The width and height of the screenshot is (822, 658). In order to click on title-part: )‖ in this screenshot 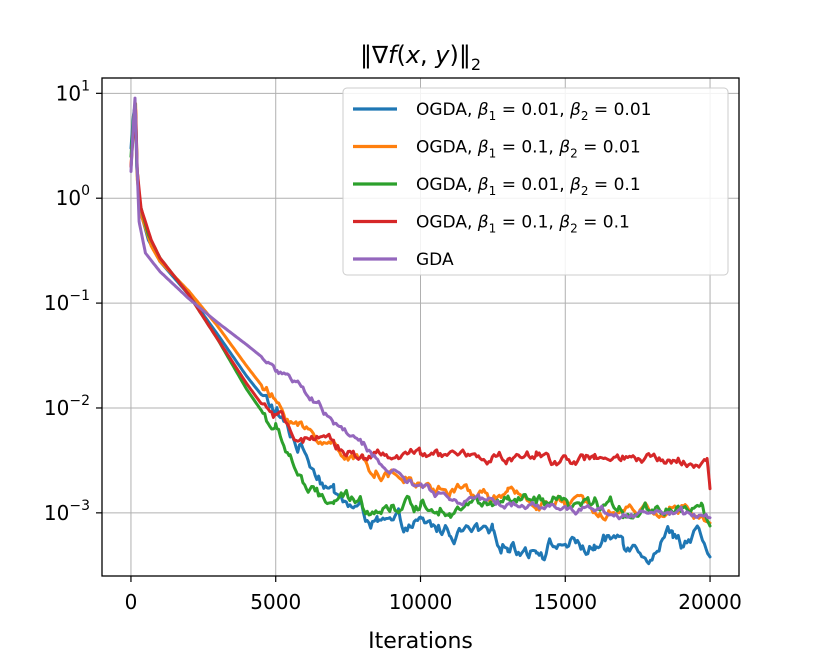, I will do `click(460, 55)`.